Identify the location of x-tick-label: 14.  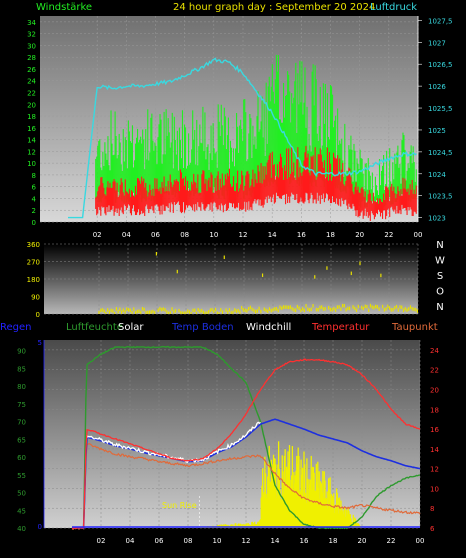
(272, 235).